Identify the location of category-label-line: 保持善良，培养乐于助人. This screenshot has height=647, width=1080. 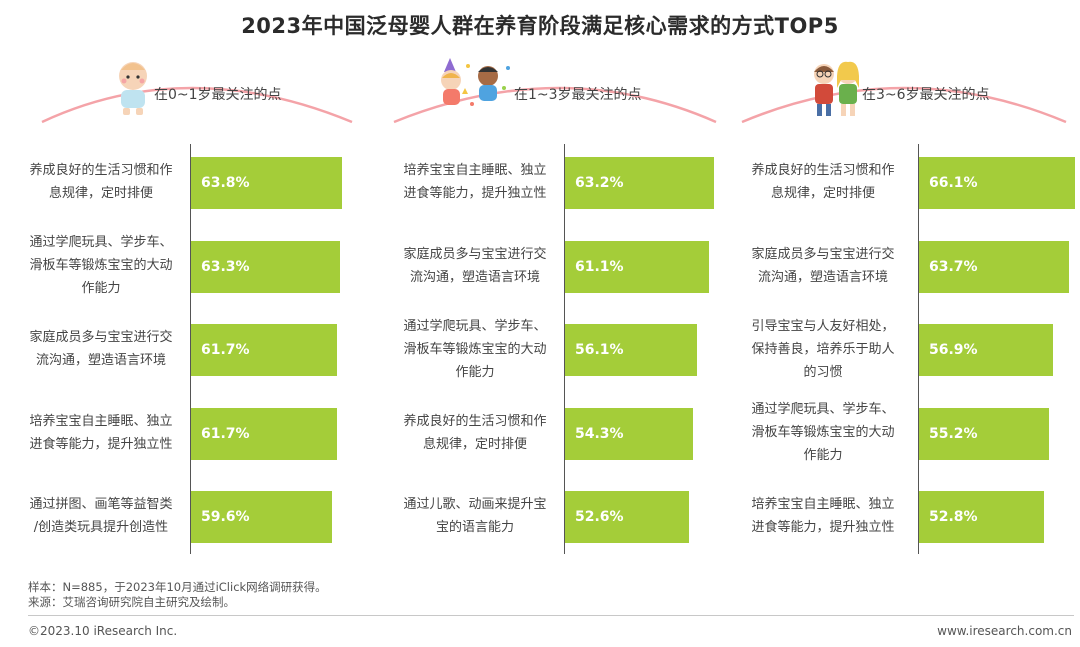
(823, 349).